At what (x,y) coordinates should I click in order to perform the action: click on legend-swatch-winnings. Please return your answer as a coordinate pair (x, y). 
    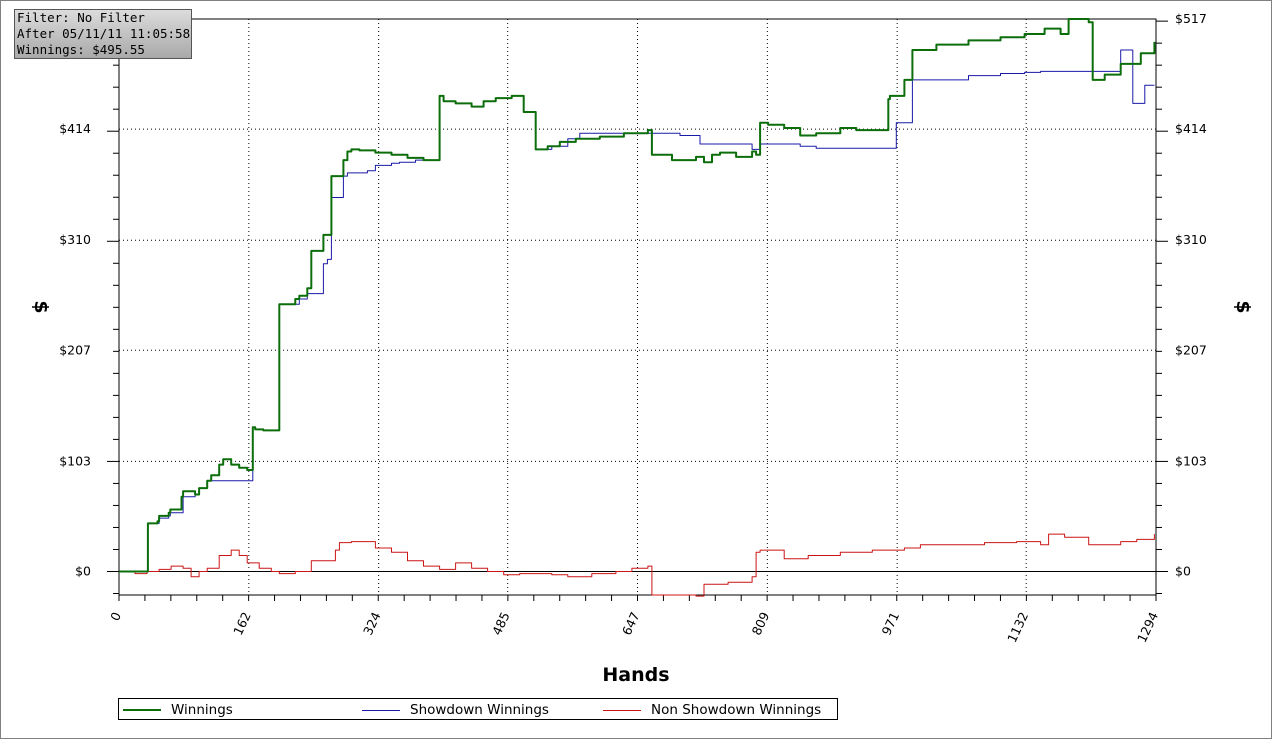
    Looking at the image, I should click on (142, 710).